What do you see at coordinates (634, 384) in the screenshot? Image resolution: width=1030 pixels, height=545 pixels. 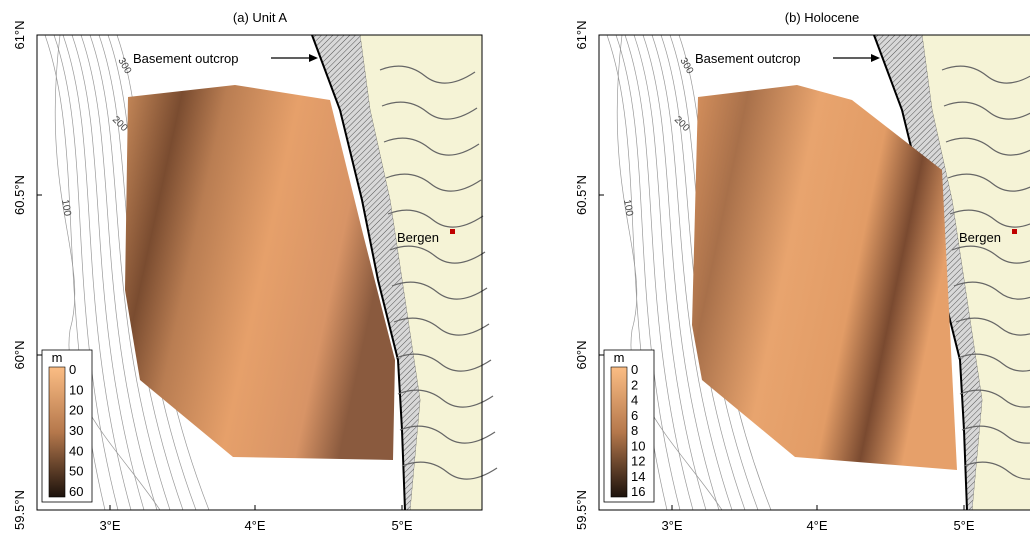 I see `colorbar-label: 2` at bounding box center [634, 384].